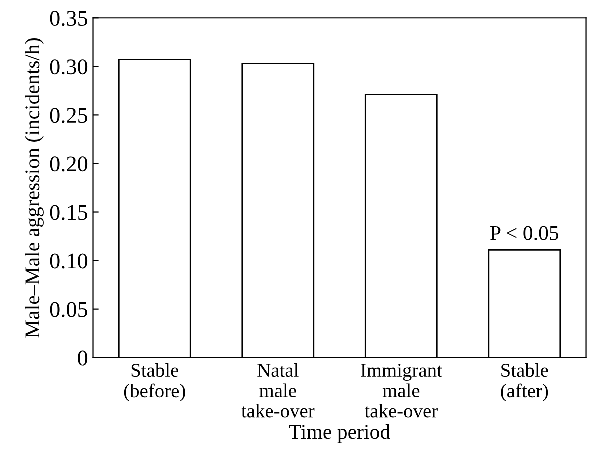  I want to click on y-tick-label: 0, so click(83, 358).